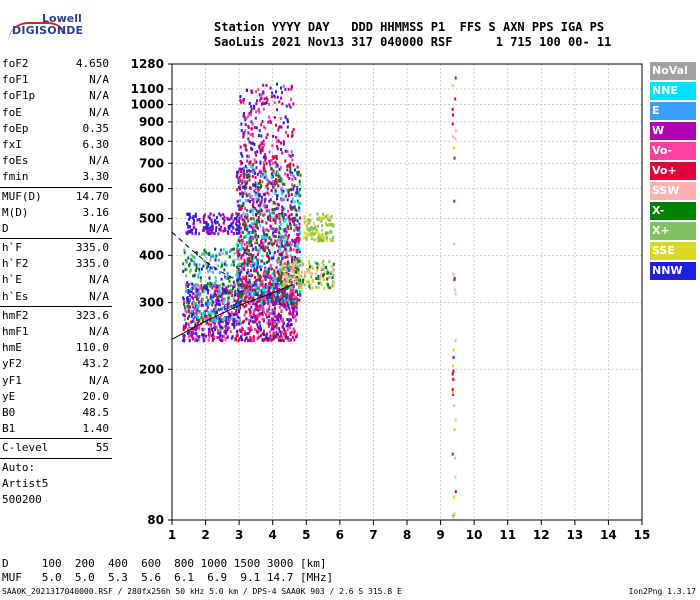 This screenshot has height=600, width=700. Describe the element at coordinates (151, 189) in the screenshot. I see `y-tick-label: 600` at that location.